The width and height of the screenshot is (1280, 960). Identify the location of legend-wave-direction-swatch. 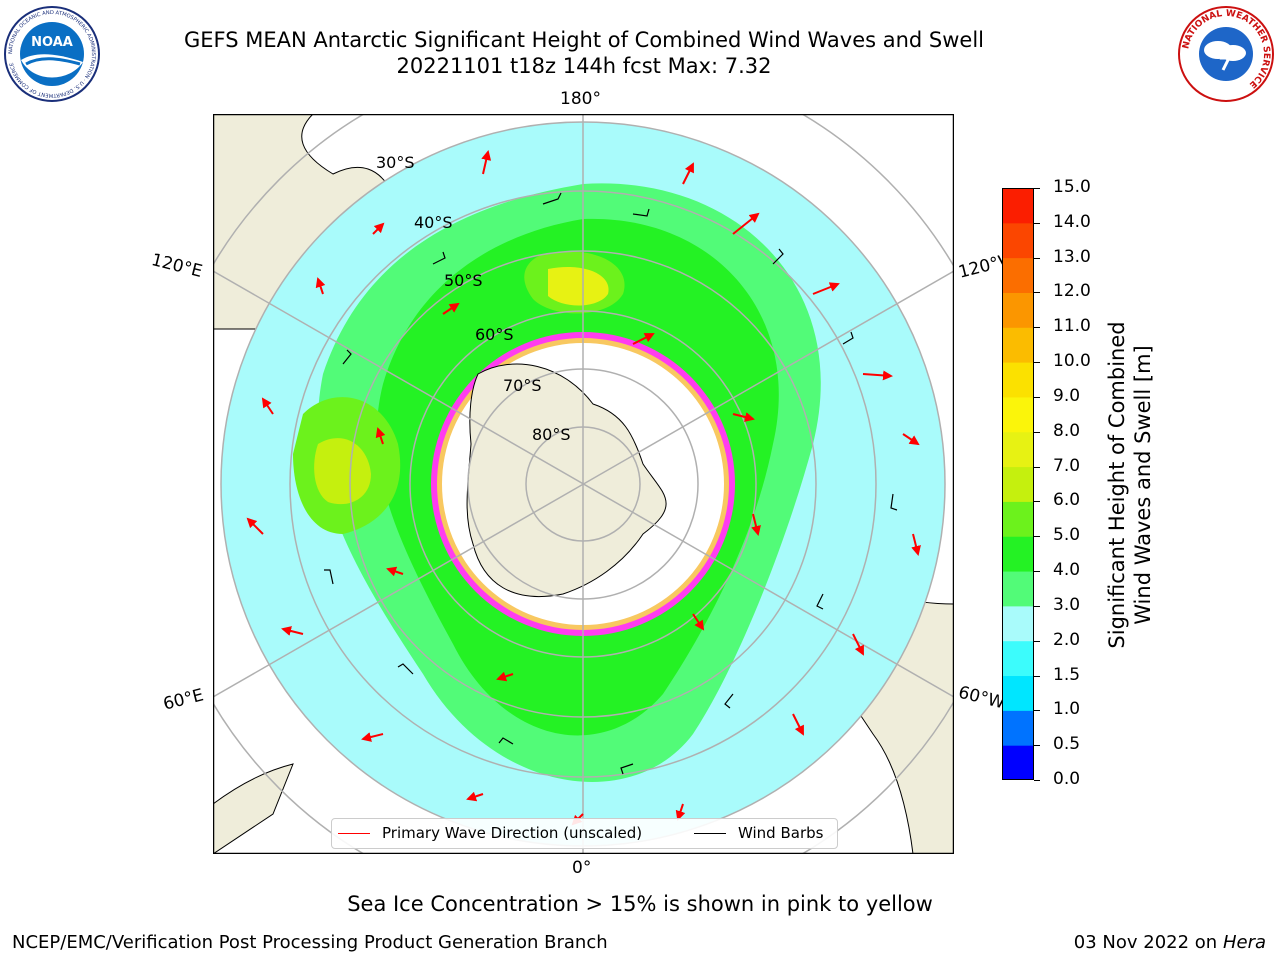
(354, 833).